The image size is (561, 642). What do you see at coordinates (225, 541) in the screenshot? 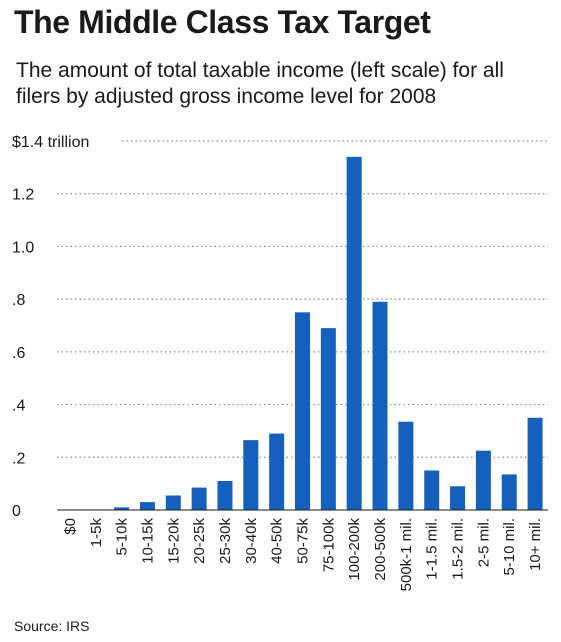
I see `x-tick-label: 25-30k` at bounding box center [225, 541].